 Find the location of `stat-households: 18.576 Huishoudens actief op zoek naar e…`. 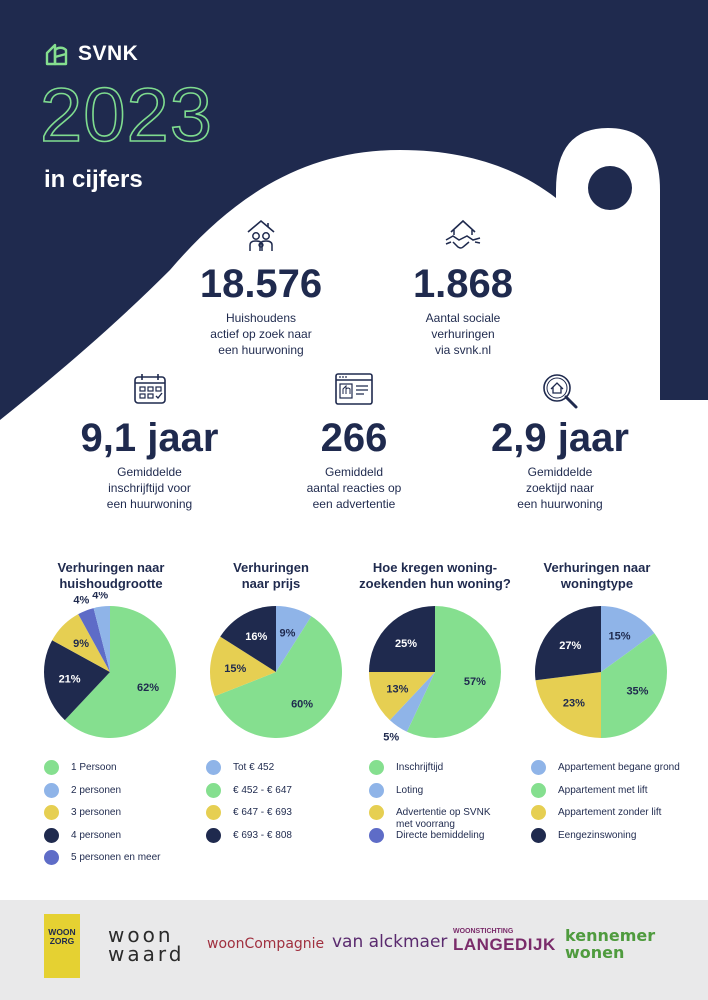

stat-households: 18.576 Huishoudens actief op zoek naar e… is located at coordinates (261, 288).